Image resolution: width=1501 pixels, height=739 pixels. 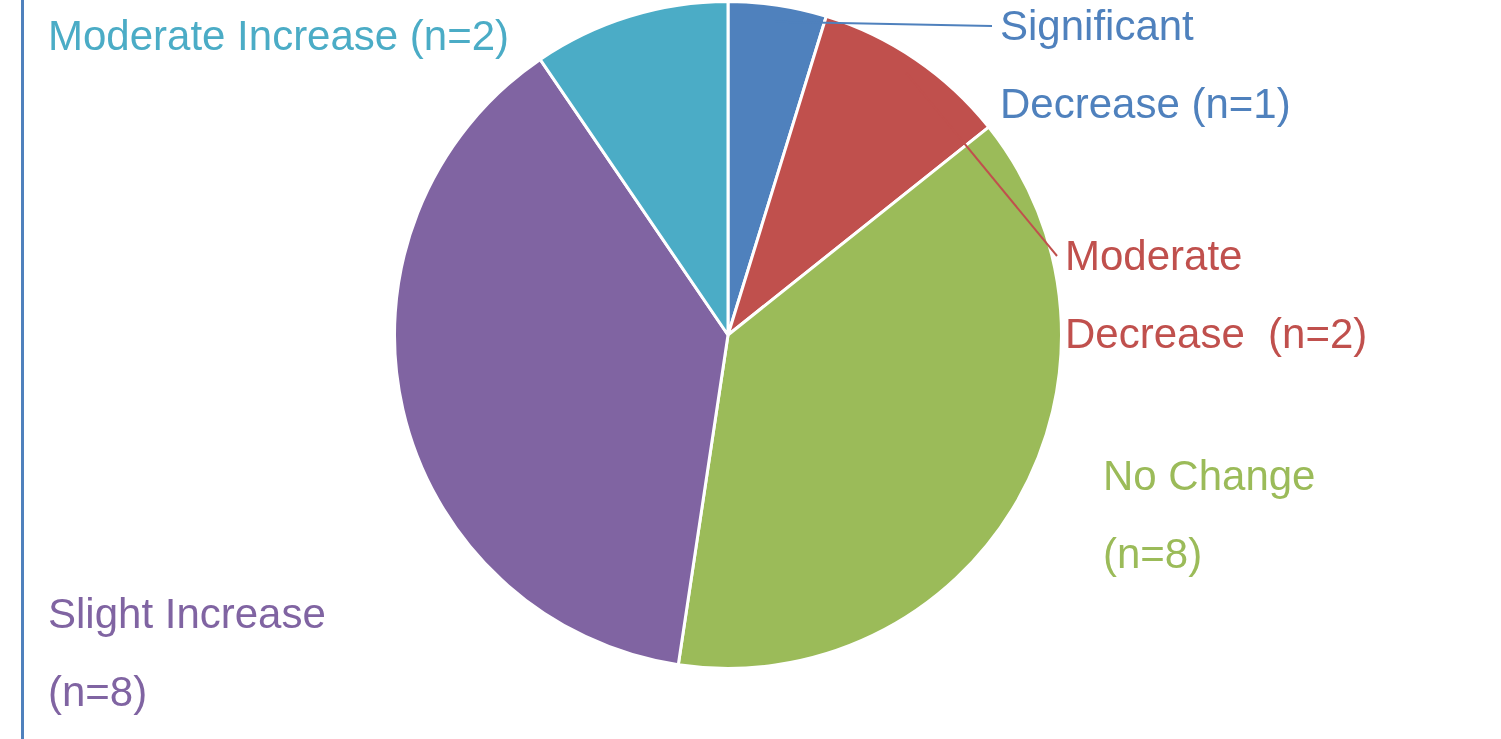 What do you see at coordinates (1209, 514) in the screenshot?
I see `slice-label: No Change (n=8)` at bounding box center [1209, 514].